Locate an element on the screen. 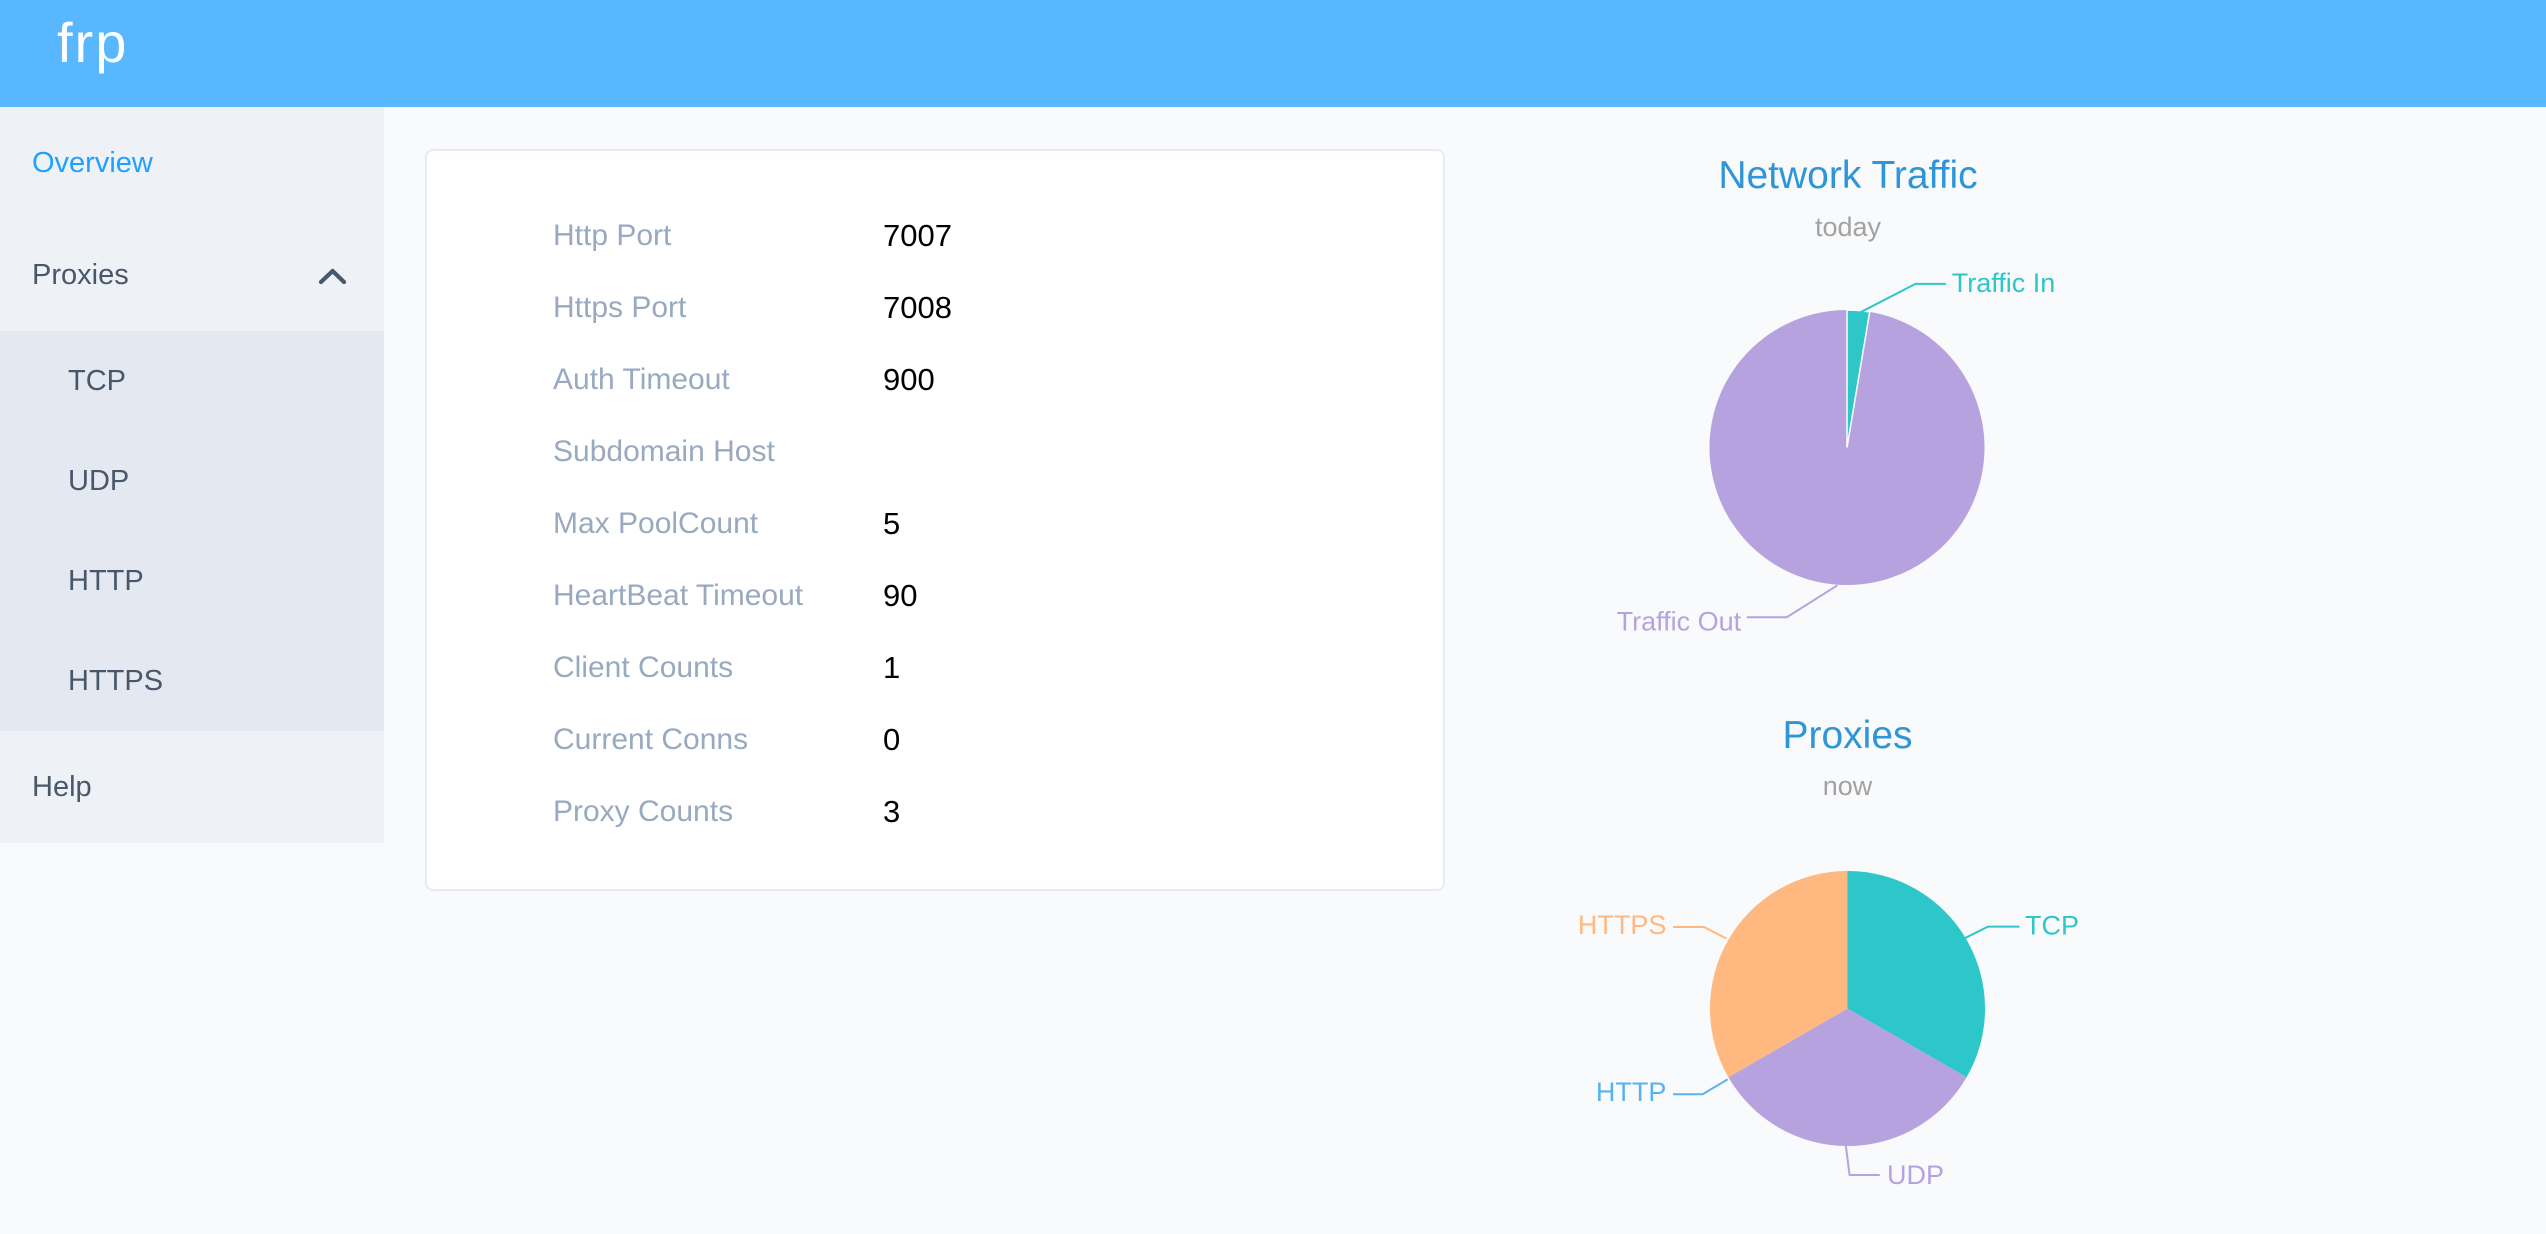  svg-text: UDP is located at coordinates (1915, 1175).